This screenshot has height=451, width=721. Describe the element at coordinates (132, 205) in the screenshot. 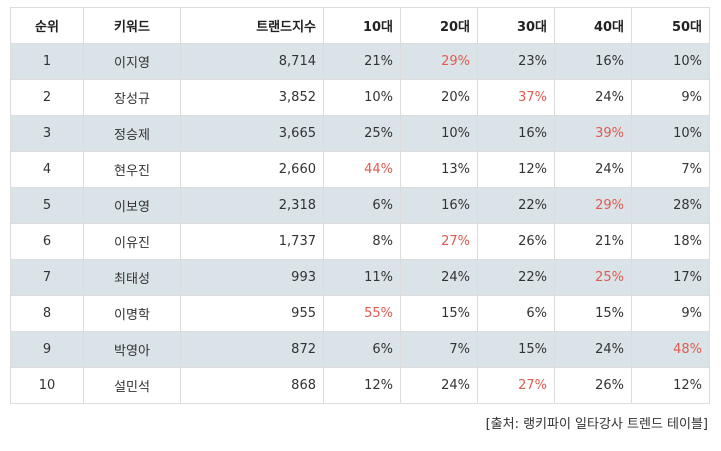

I see `cell-keyword: 이보영` at that location.